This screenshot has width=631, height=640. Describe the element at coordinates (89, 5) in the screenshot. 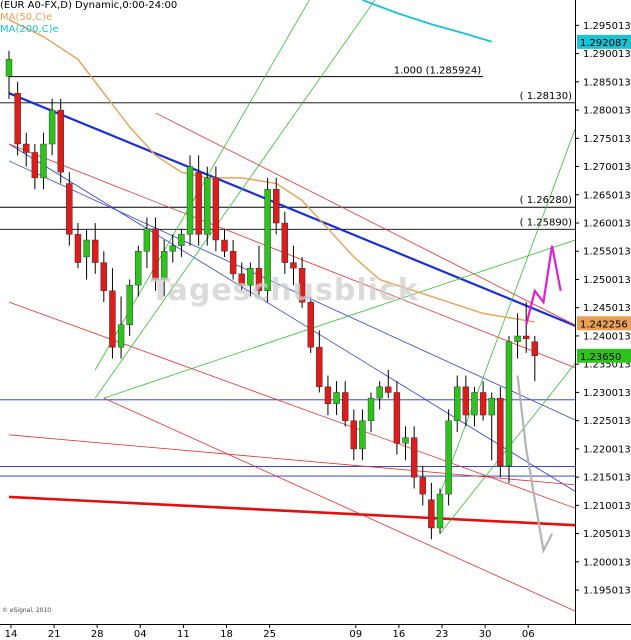

I see `chart-title: (EUR A0-FX,D) Dynamic,0:00-24:00` at that location.